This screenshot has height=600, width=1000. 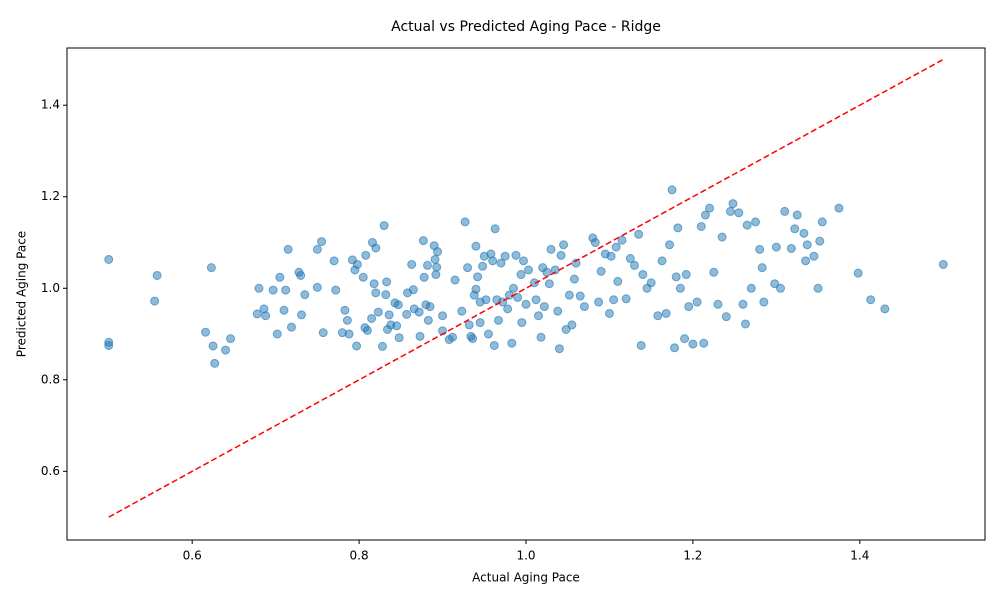 What do you see at coordinates (526, 27) in the screenshot?
I see `chart-title: Actual vs Predicted Aging Pace - Ridge` at bounding box center [526, 27].